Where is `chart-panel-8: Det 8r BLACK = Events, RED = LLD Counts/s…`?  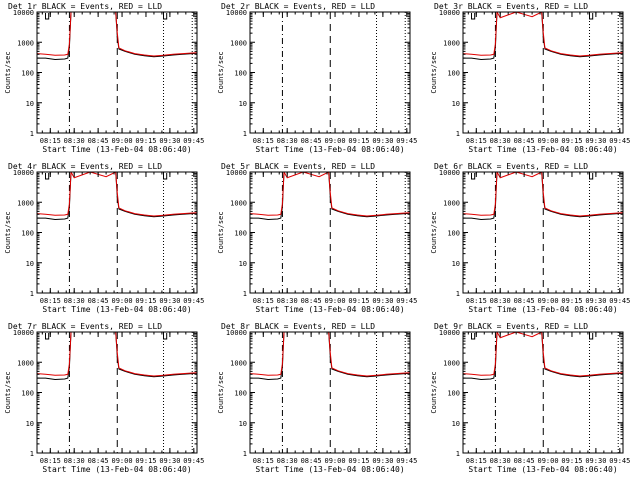
chart-panel-8: Det 8r BLACK = Events, RED = LLD Counts/s… is located at coordinates (317, 398).